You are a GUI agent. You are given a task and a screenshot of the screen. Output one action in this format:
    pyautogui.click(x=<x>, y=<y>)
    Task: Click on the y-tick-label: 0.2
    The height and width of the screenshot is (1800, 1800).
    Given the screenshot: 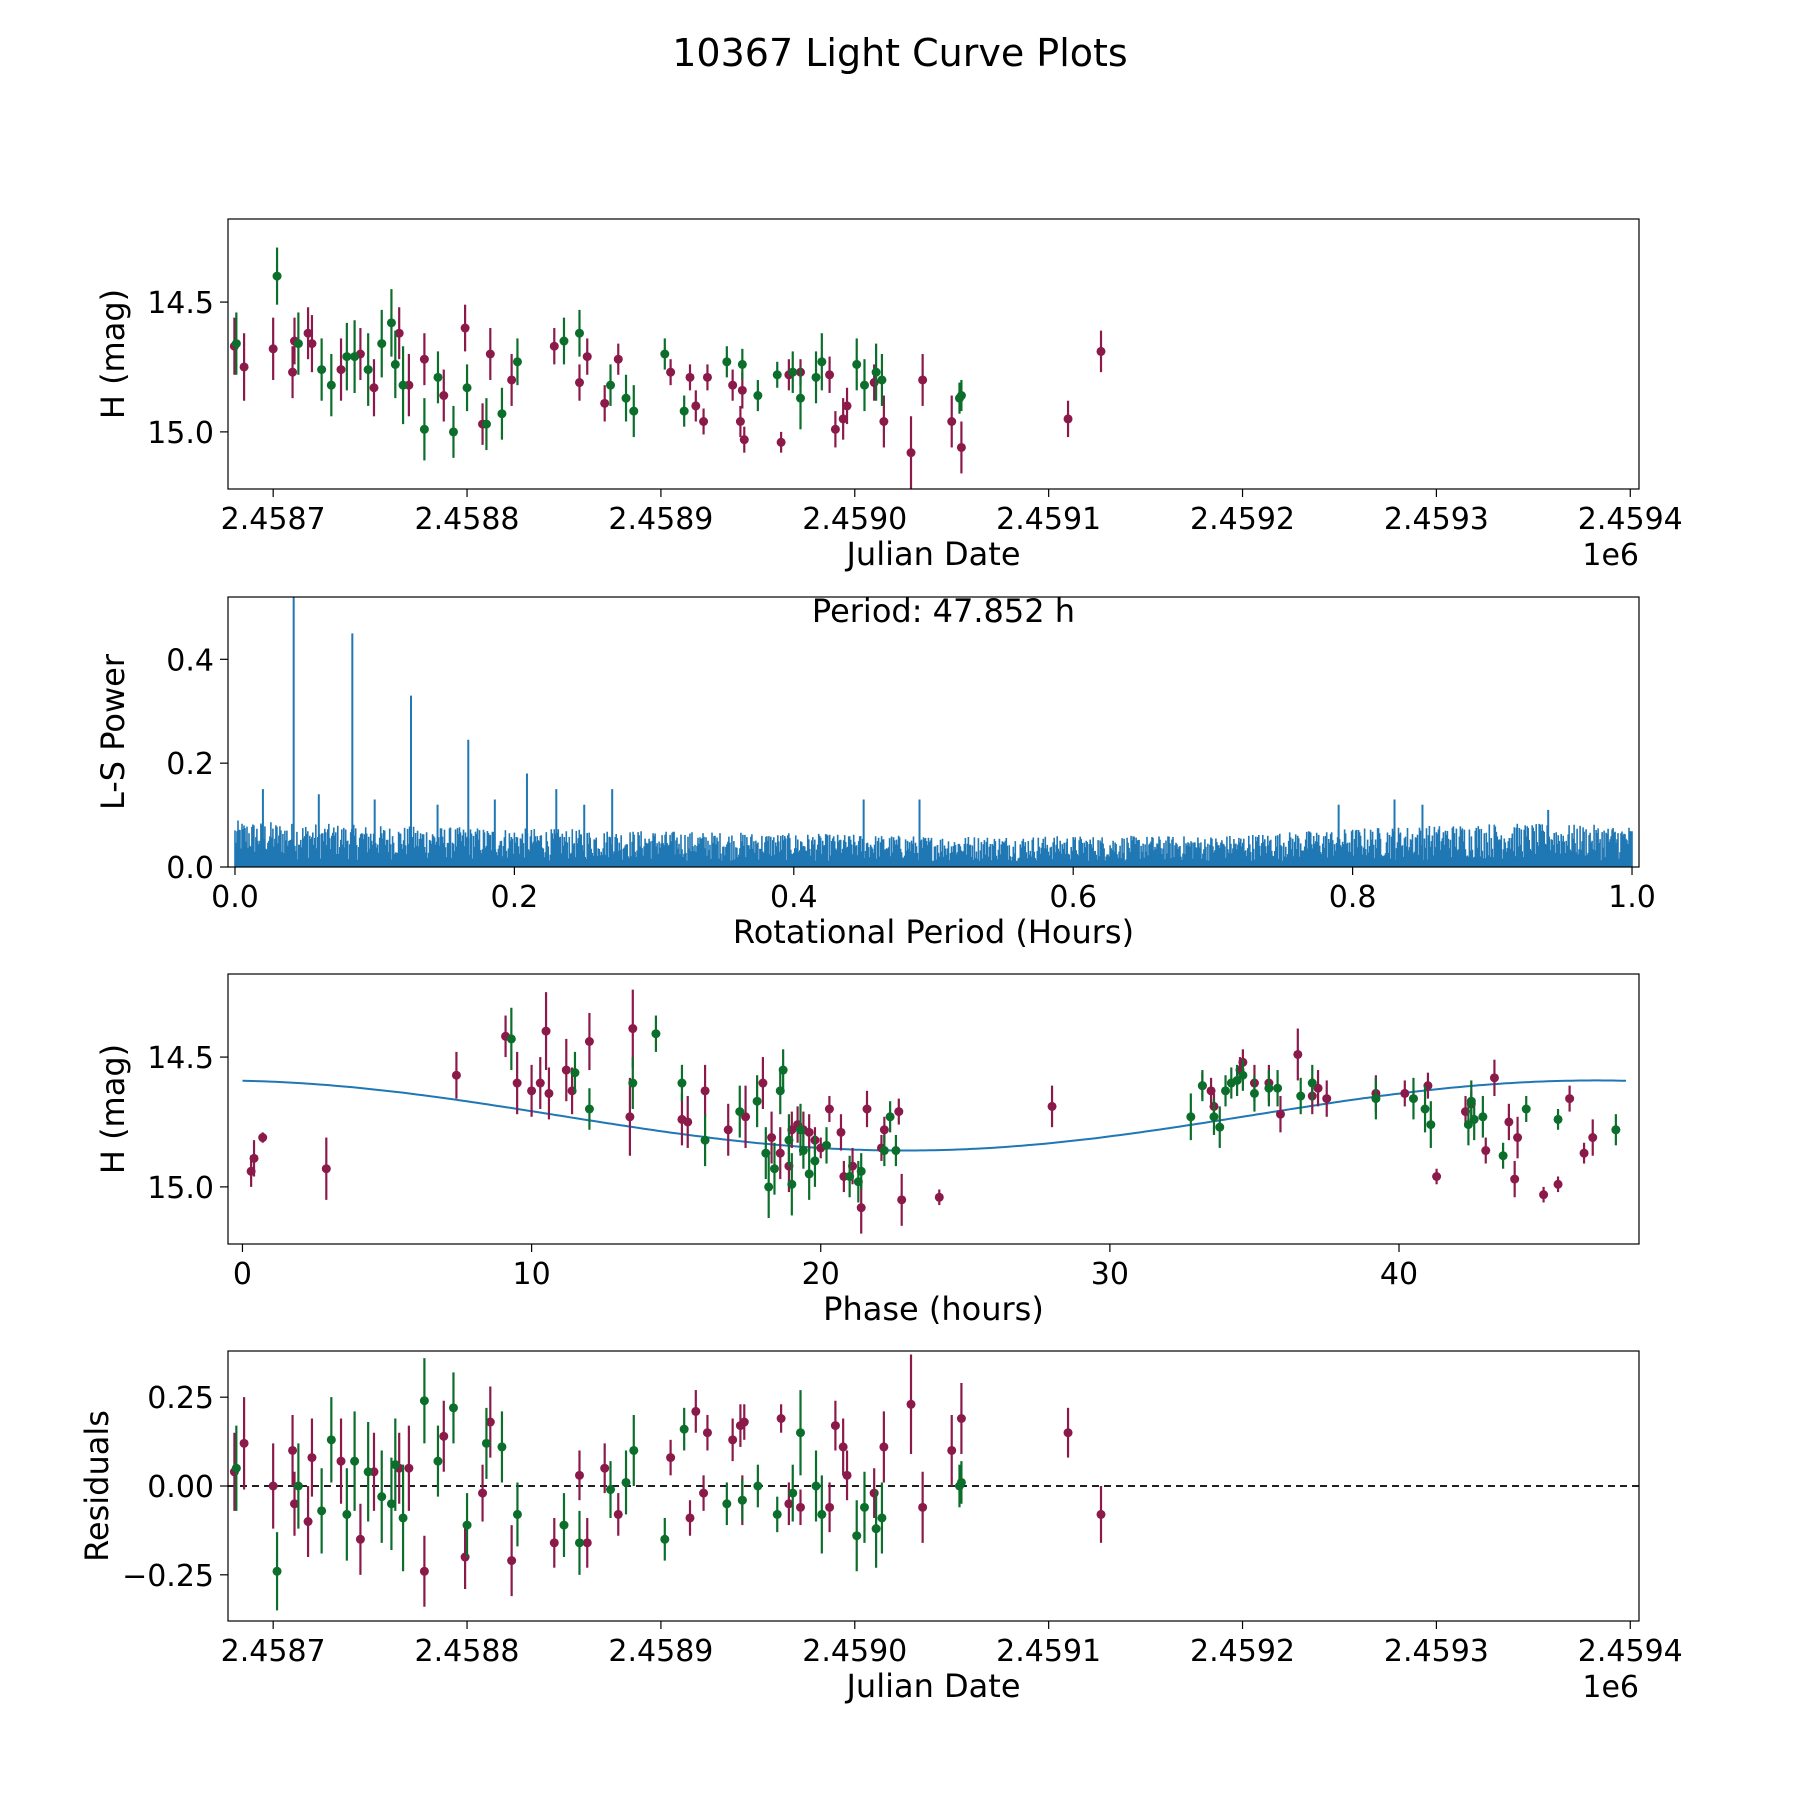 What is the action you would take?
    pyautogui.click(x=190, y=764)
    